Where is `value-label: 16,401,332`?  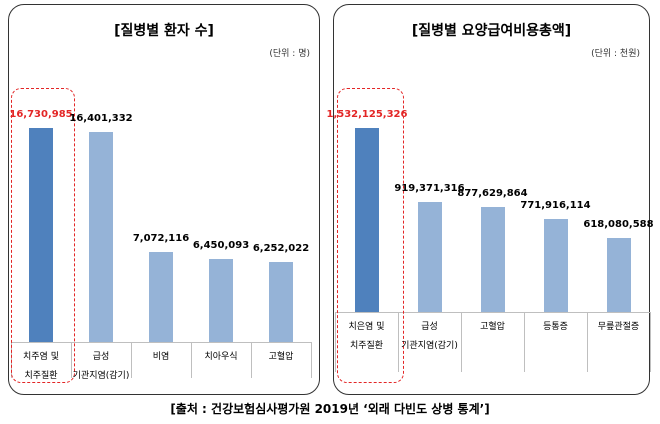 value-label: 16,401,332 is located at coordinates (101, 119).